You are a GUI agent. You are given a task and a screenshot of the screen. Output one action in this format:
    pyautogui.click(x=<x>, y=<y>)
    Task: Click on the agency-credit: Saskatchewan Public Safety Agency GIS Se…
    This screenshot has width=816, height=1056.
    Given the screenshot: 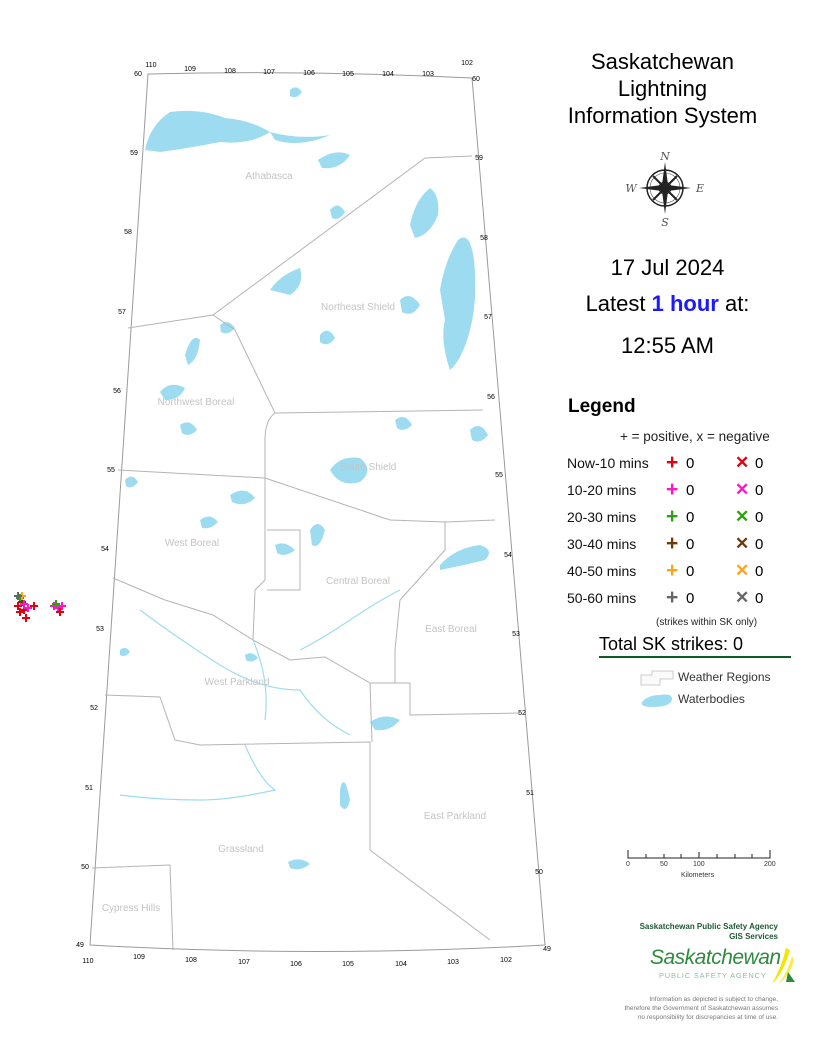 What is the action you would take?
    pyautogui.click(x=689, y=932)
    